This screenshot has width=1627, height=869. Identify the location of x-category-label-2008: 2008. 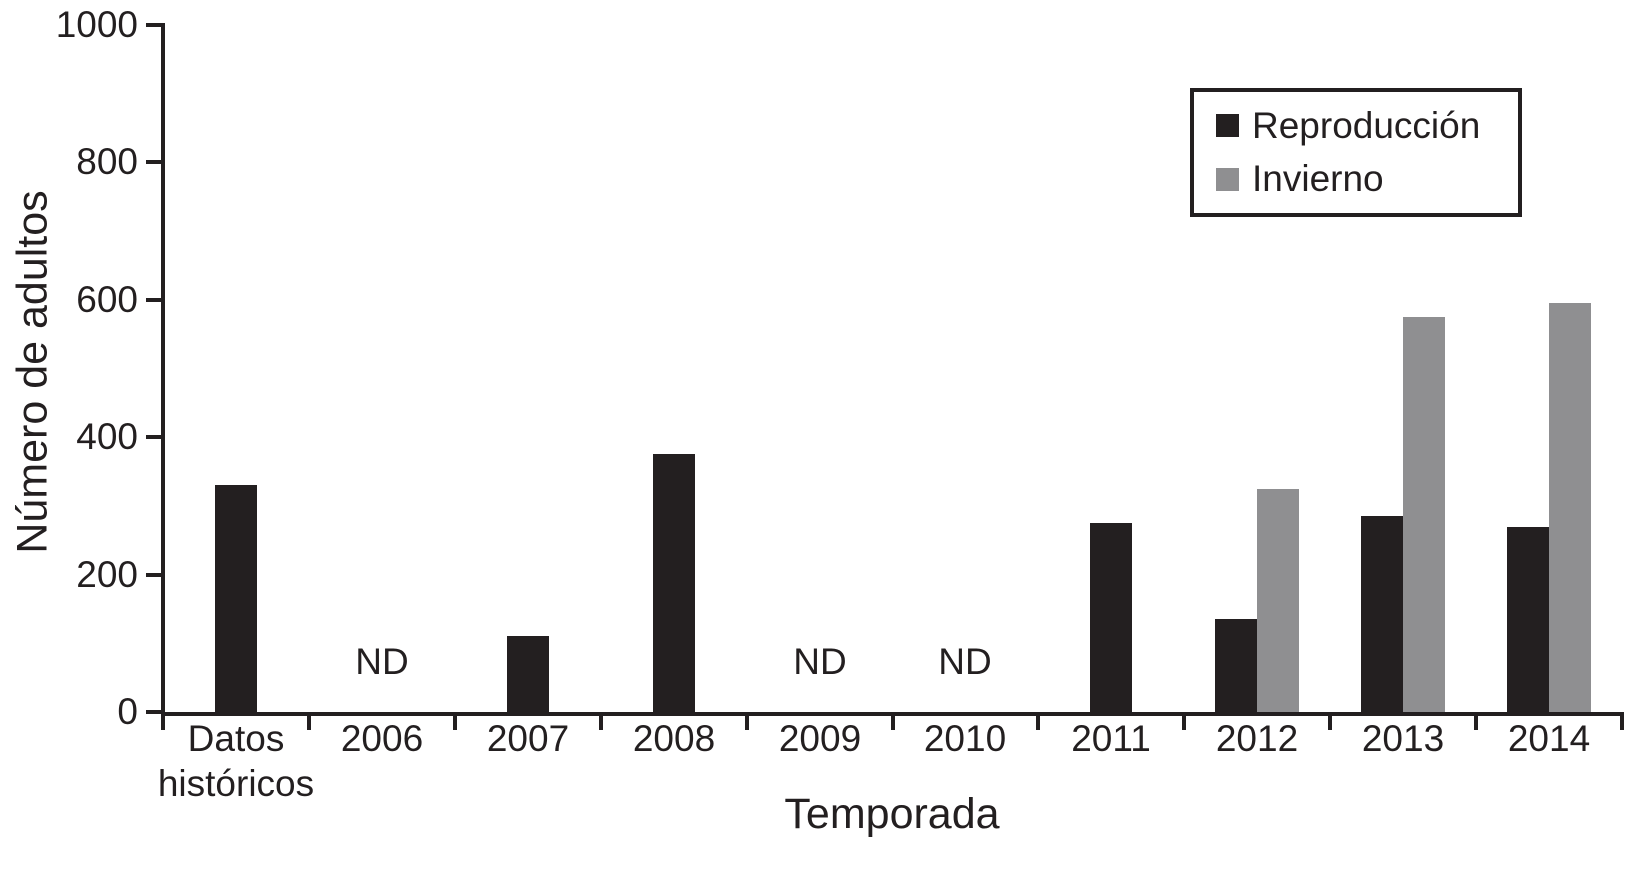
(674, 738).